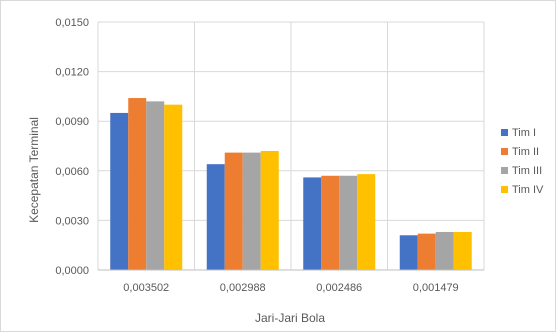 Image resolution: width=558 pixels, height=334 pixels. What do you see at coordinates (72, 221) in the screenshot?
I see `y-tick-label: 0,0030` at bounding box center [72, 221].